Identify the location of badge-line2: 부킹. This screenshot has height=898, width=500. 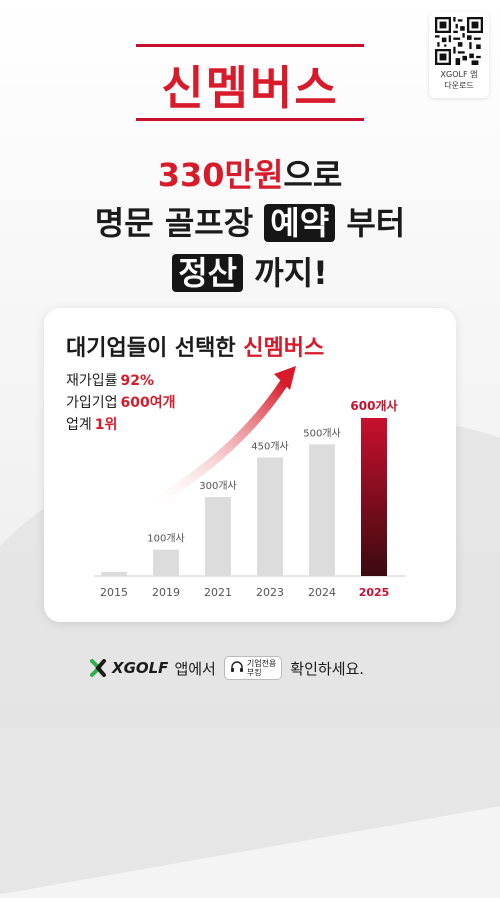
(254, 672).